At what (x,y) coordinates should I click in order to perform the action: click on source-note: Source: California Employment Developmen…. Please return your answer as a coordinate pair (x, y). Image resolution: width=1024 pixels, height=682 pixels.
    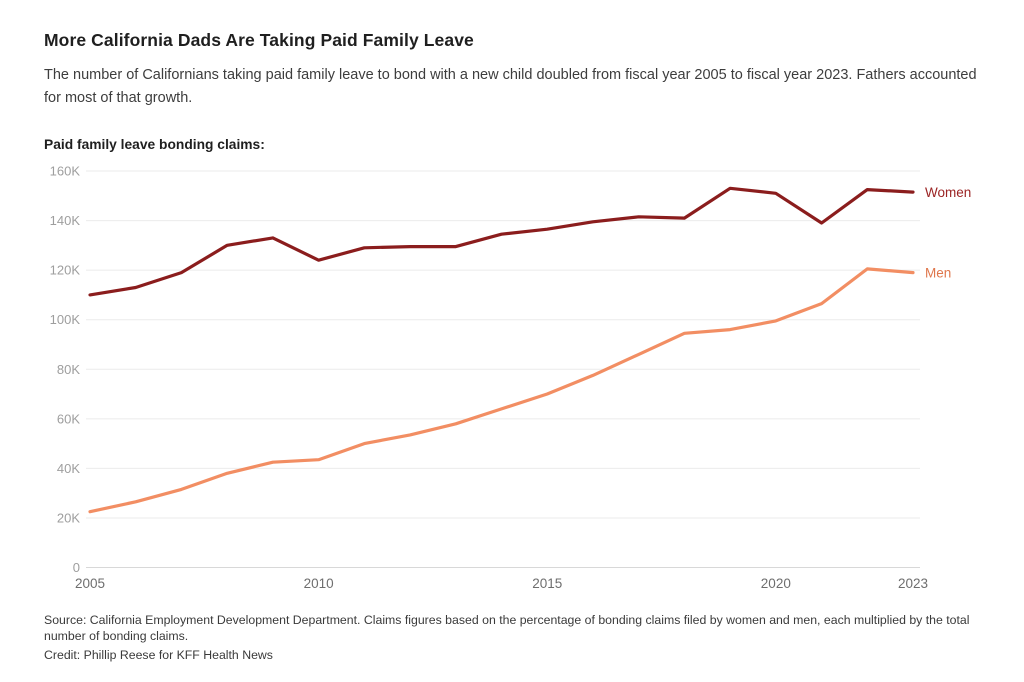
    Looking at the image, I should click on (507, 628).